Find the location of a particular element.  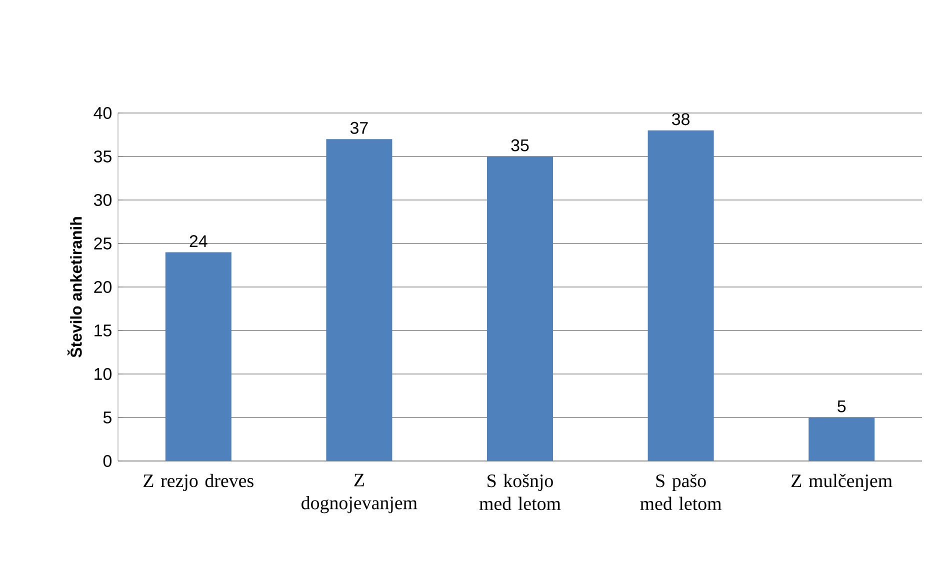

y-tick-label: 20 is located at coordinates (103, 287).